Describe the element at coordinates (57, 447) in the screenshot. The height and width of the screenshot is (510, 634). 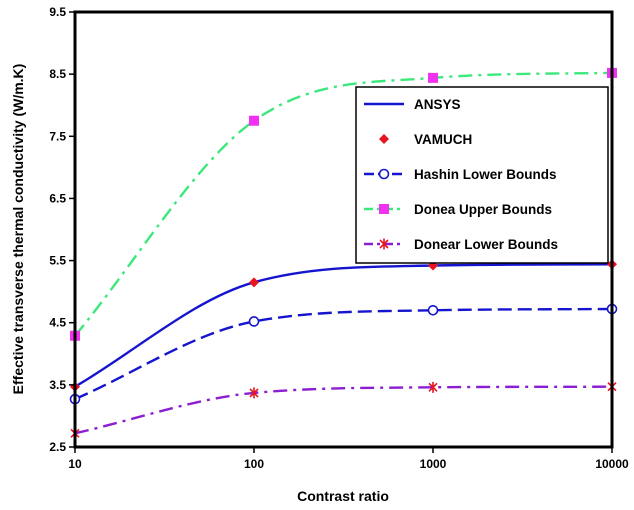
I see `y-tick-label: 2.5` at that location.